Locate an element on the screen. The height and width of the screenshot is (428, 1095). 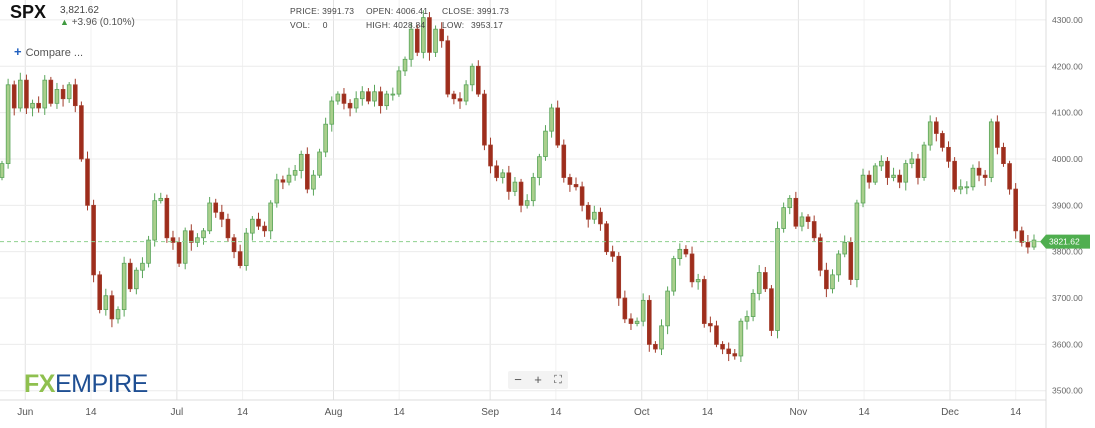
zoom-in-button: + is located at coordinates (538, 379).